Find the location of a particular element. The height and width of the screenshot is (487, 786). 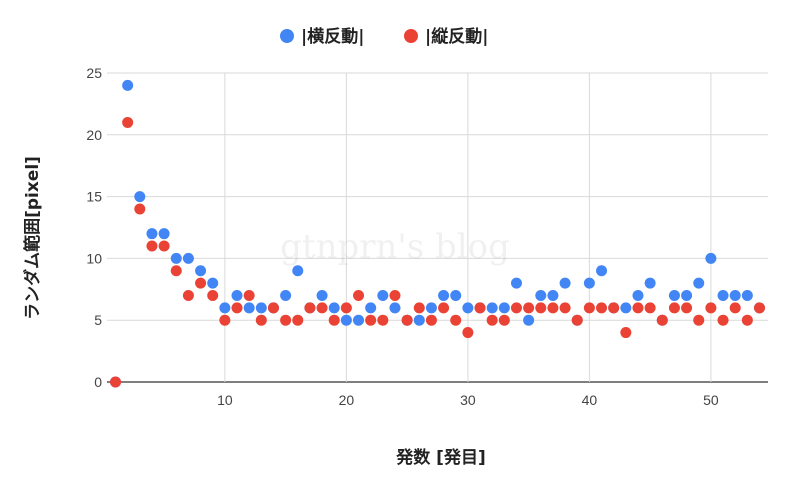

y-tick-label: 15 is located at coordinates (94, 197).